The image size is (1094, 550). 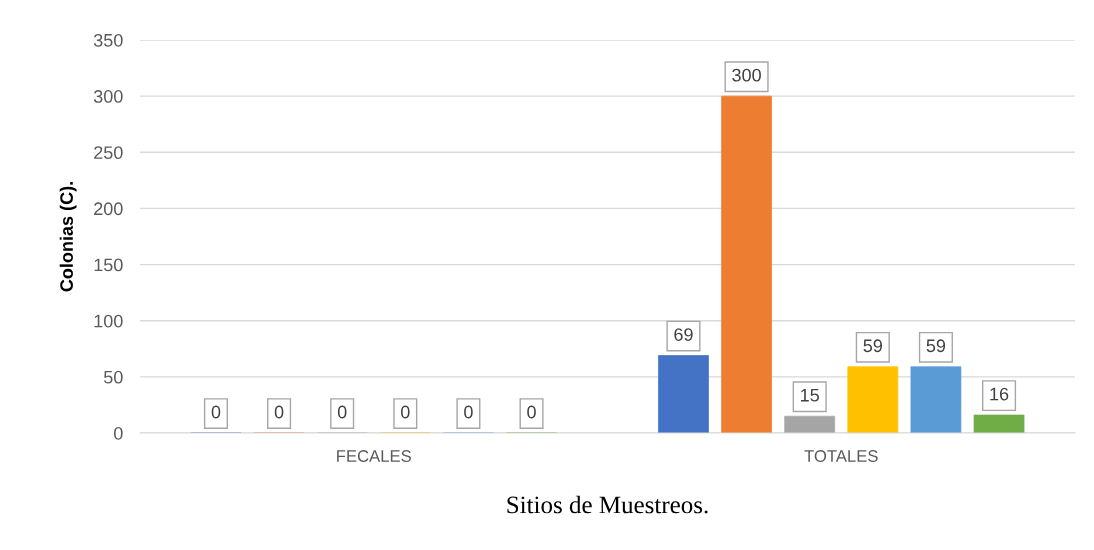 I want to click on y-tick-label: 150, so click(x=108, y=265).